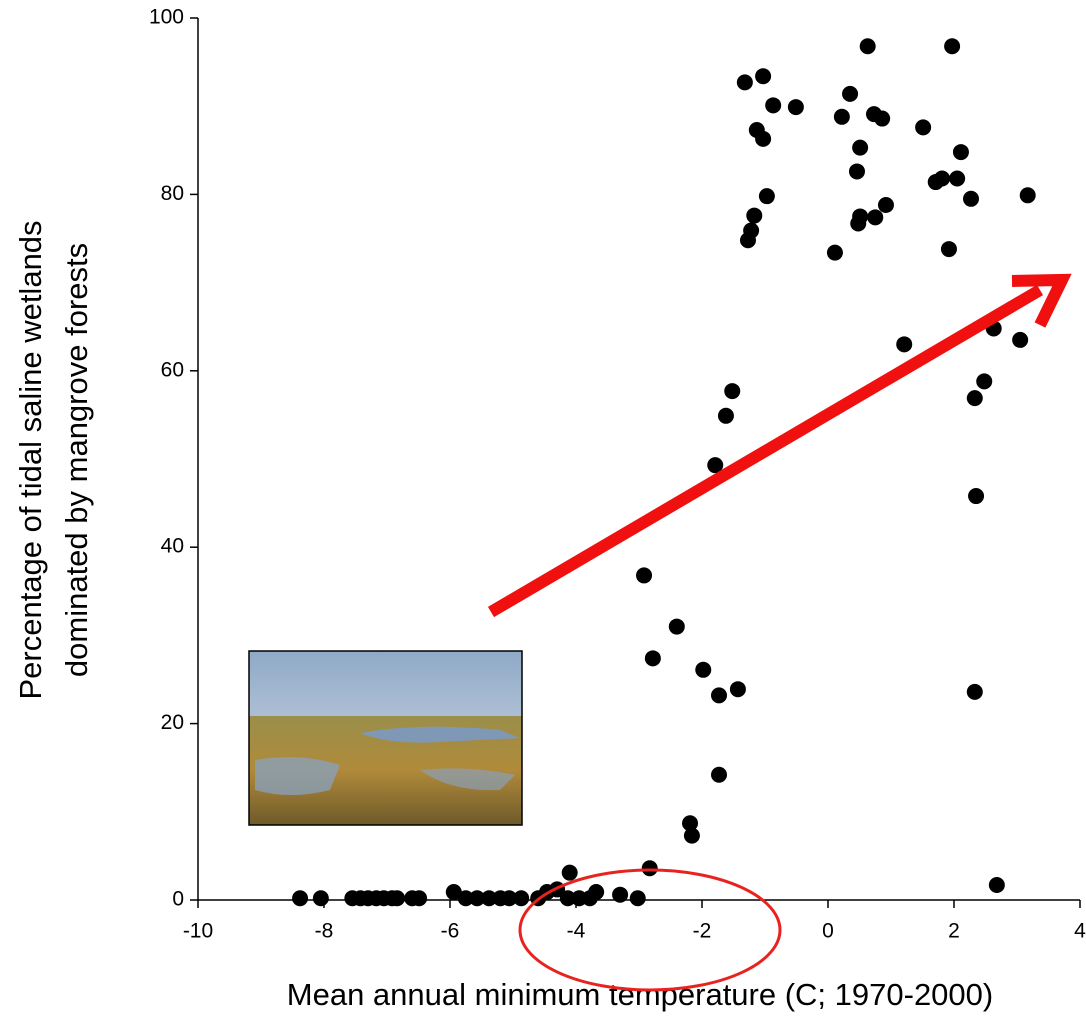  Describe the element at coordinates (954, 931) in the screenshot. I see `x-tick-label: 2` at that location.